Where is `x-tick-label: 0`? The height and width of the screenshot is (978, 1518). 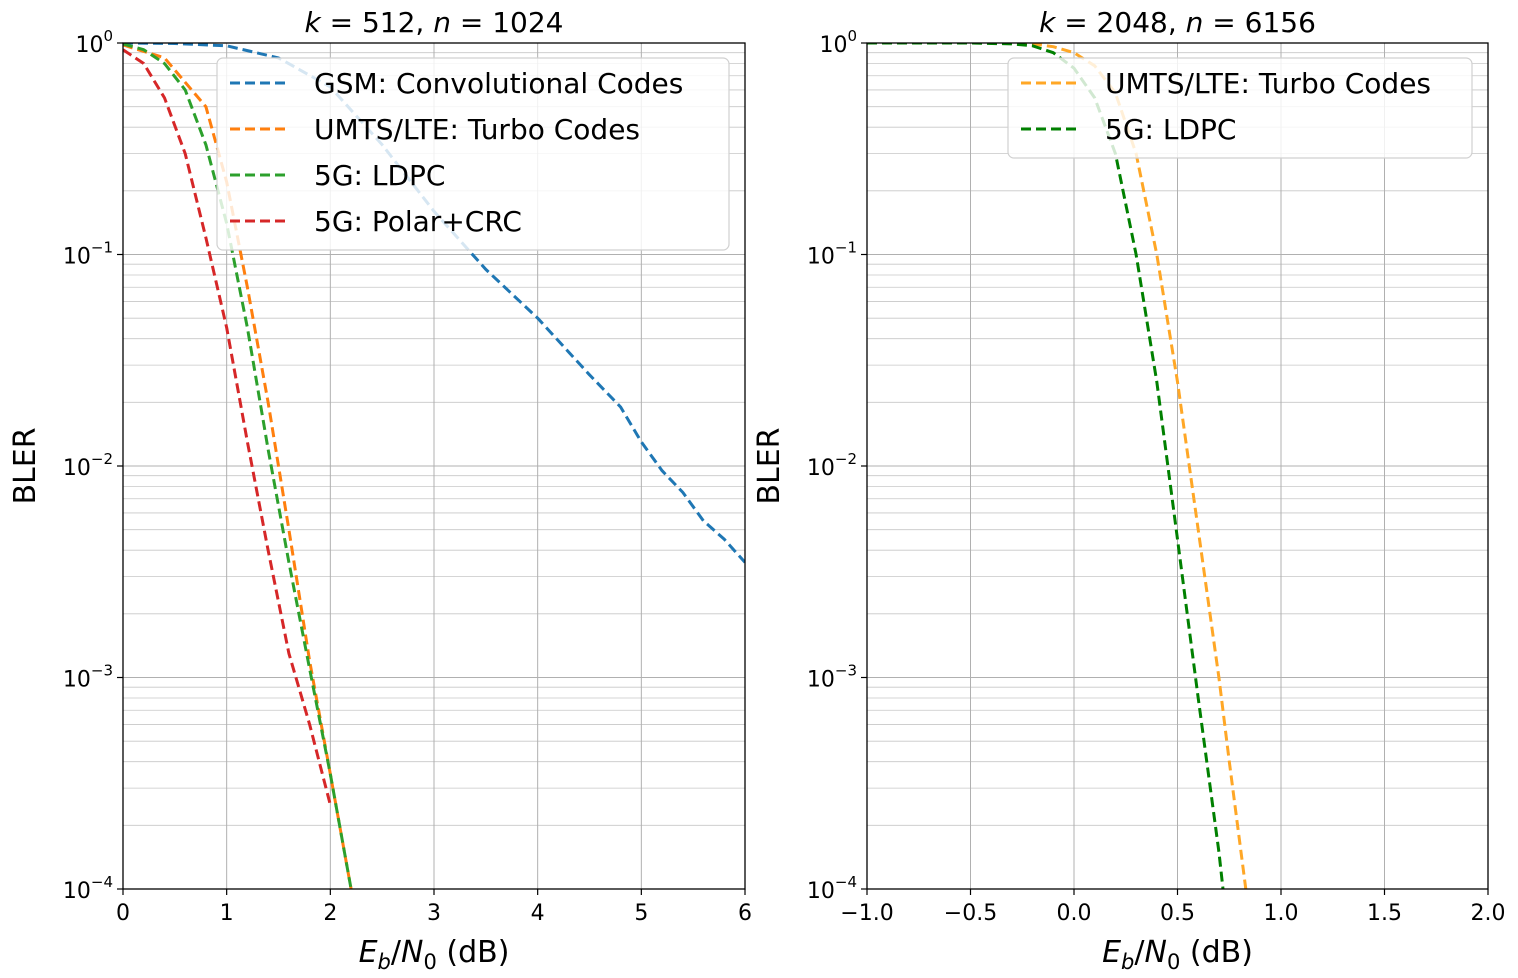
x-tick-label: 0 is located at coordinates (123, 913).